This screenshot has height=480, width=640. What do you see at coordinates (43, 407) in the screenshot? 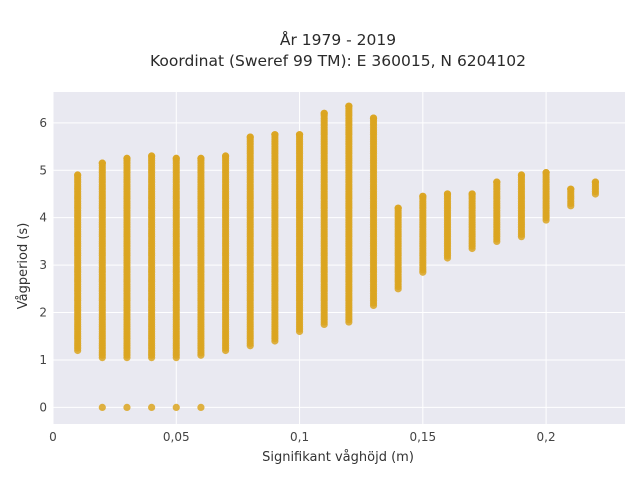
I see `y-tick-label: 0` at bounding box center [43, 407].